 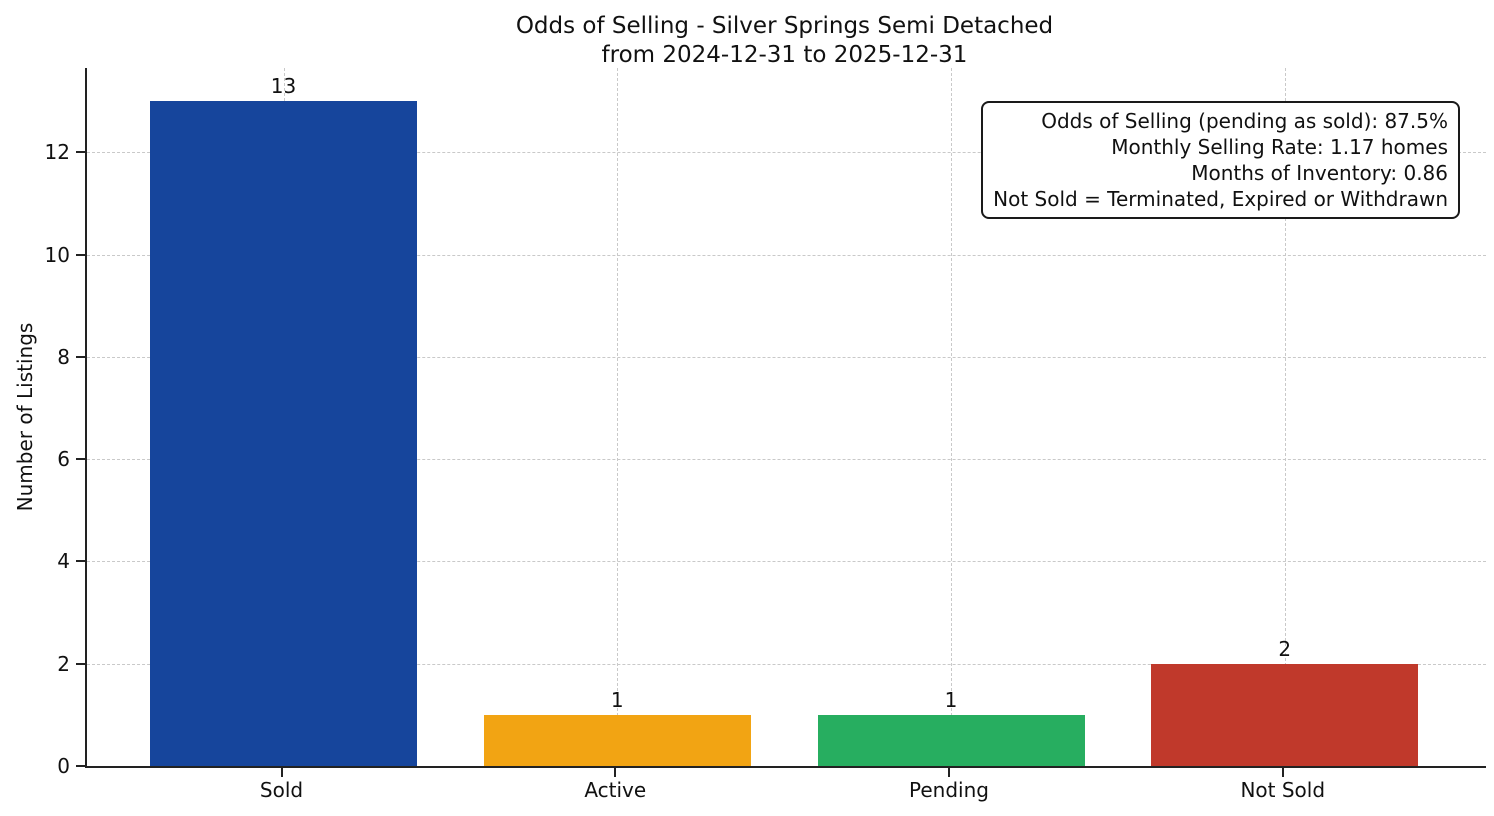 What do you see at coordinates (1319, 173) in the screenshot?
I see `annotation-months-of-inventory: Months of Inventory: 0.86` at bounding box center [1319, 173].